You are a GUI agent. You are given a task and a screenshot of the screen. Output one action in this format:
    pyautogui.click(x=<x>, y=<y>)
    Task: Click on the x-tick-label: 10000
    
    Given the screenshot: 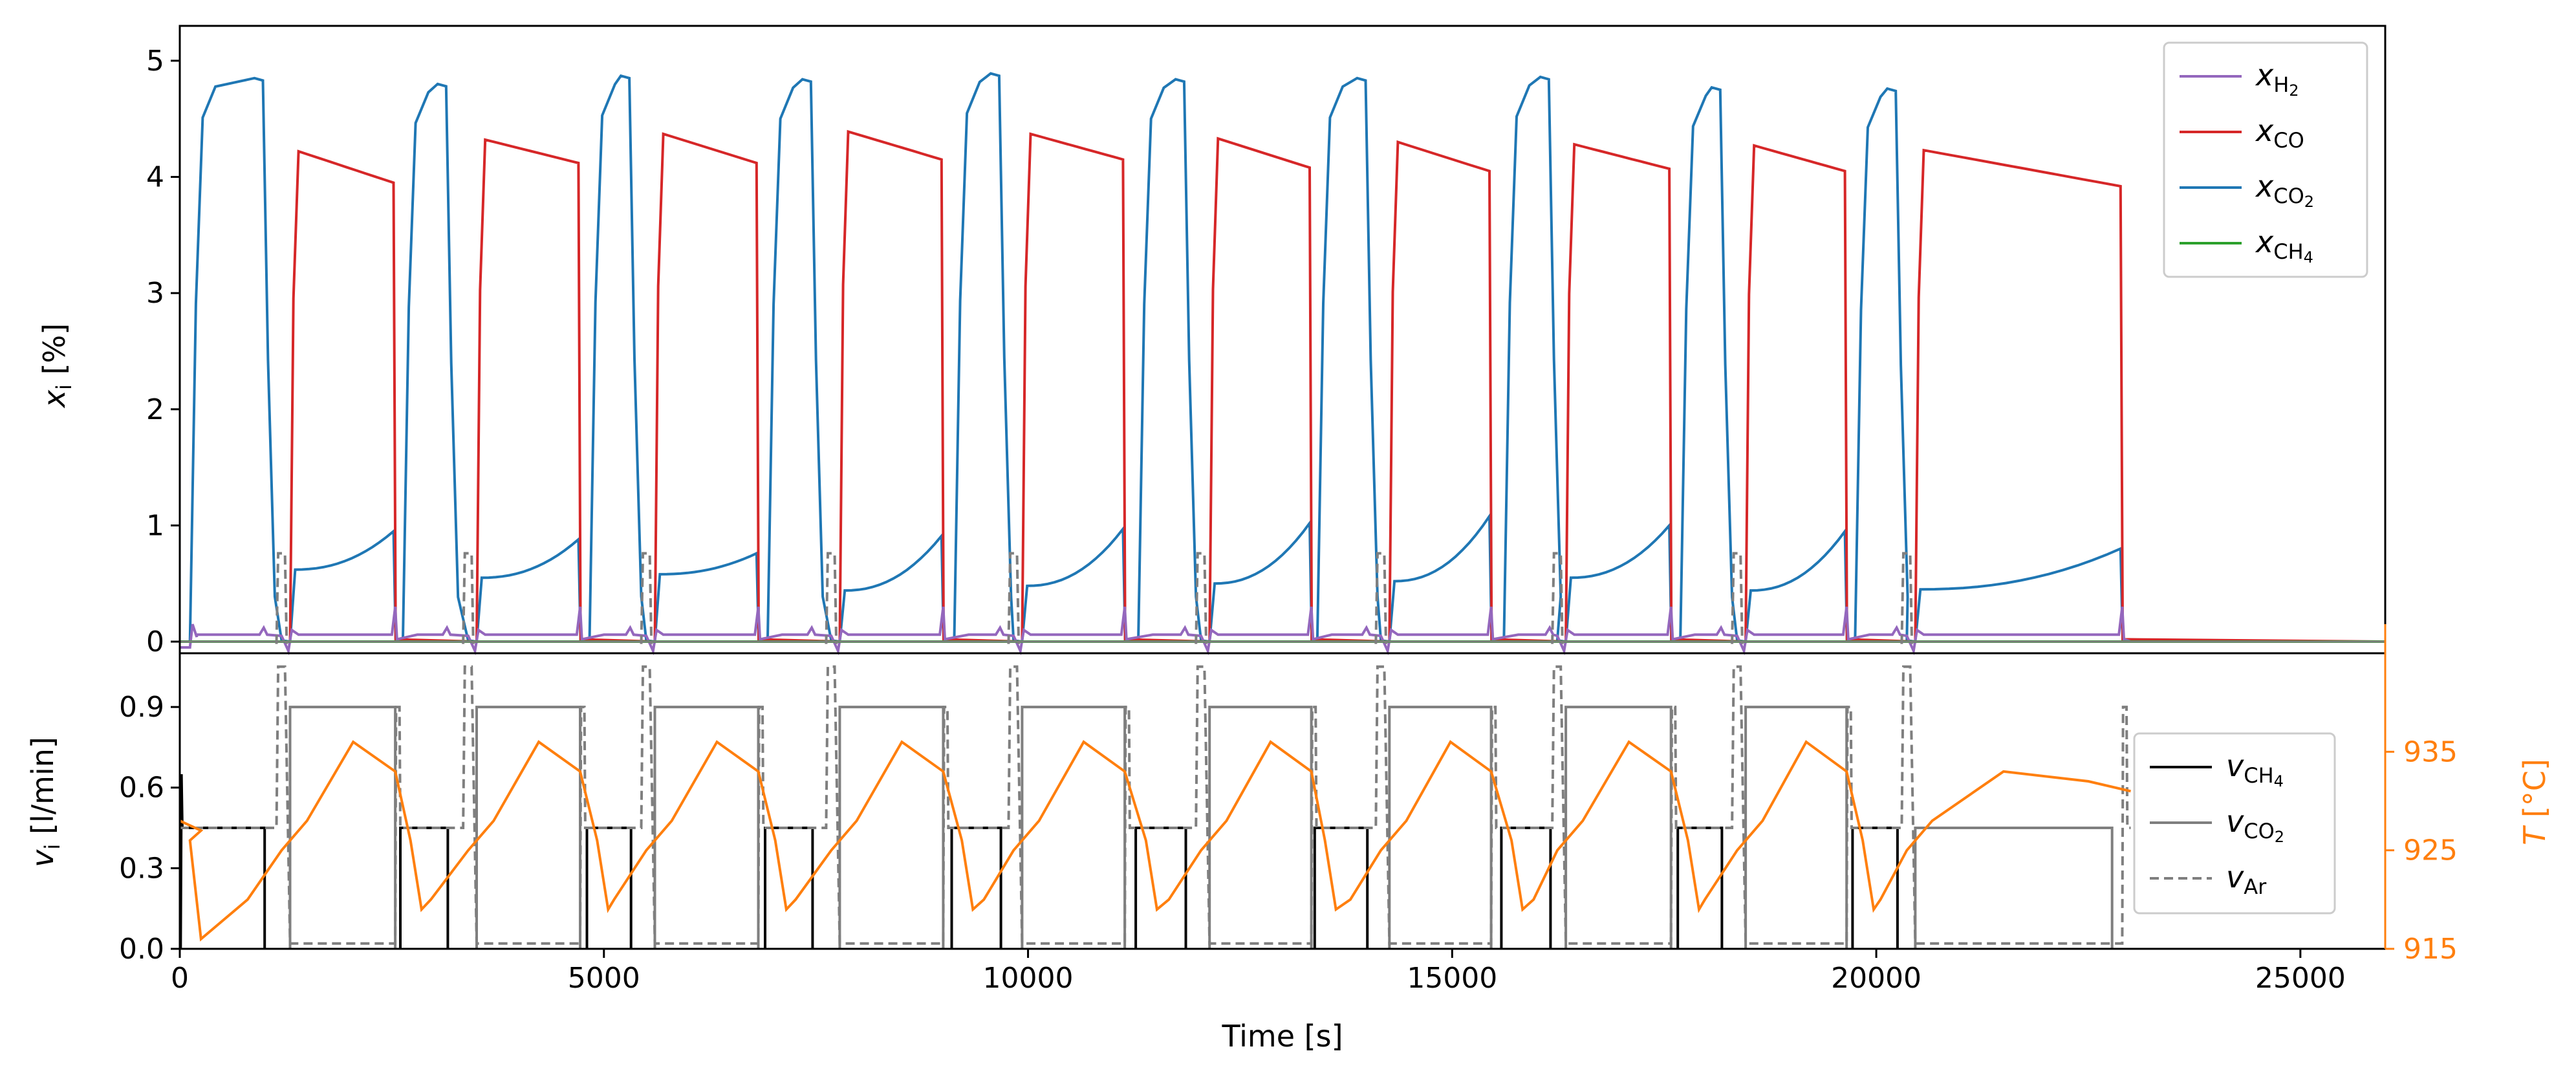 What is the action you would take?
    pyautogui.click(x=1028, y=978)
    